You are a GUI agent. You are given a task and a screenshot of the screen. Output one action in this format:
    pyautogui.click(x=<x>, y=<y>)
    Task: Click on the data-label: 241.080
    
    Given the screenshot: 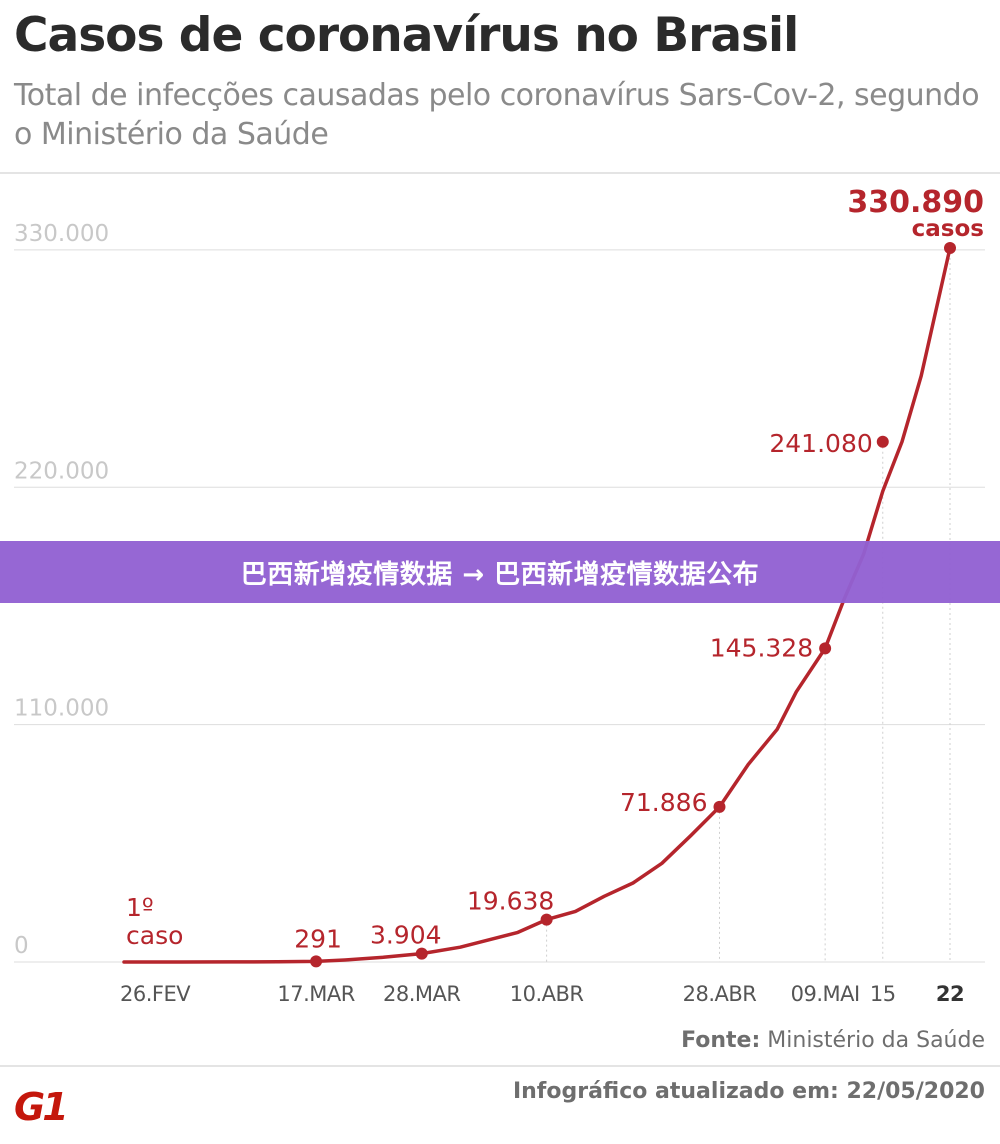 What is the action you would take?
    pyautogui.click(x=820, y=443)
    